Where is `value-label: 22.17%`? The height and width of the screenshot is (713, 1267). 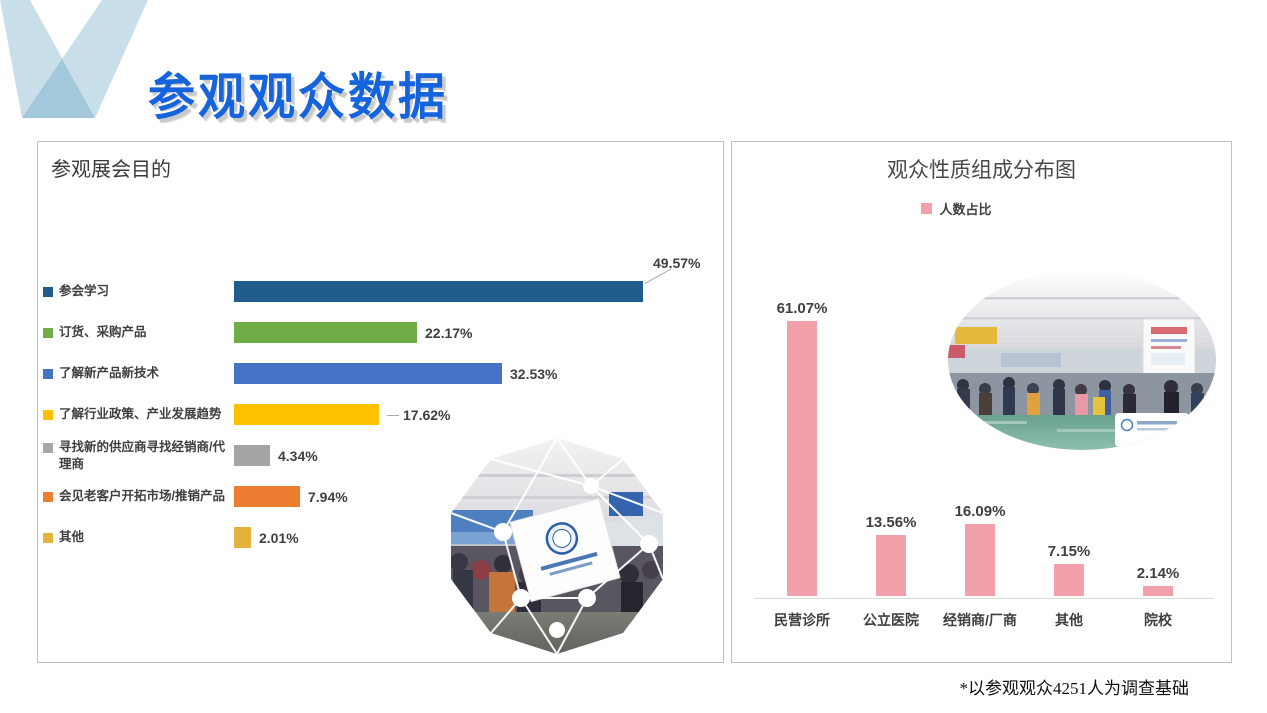 value-label: 22.17% is located at coordinates (449, 332).